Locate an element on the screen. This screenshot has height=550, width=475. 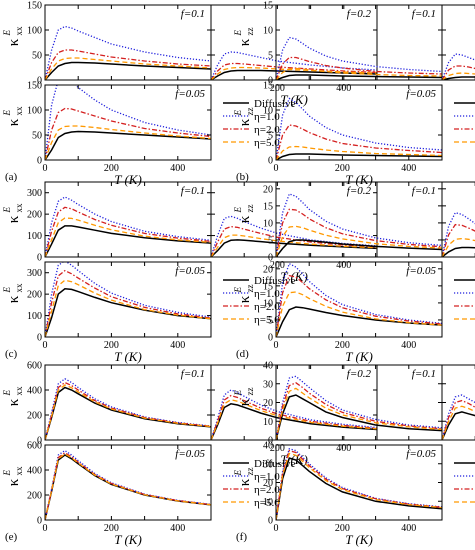
subplot-f-0-1: 0 200 400 600 f=0.1 is located at coordinates (119, 404).